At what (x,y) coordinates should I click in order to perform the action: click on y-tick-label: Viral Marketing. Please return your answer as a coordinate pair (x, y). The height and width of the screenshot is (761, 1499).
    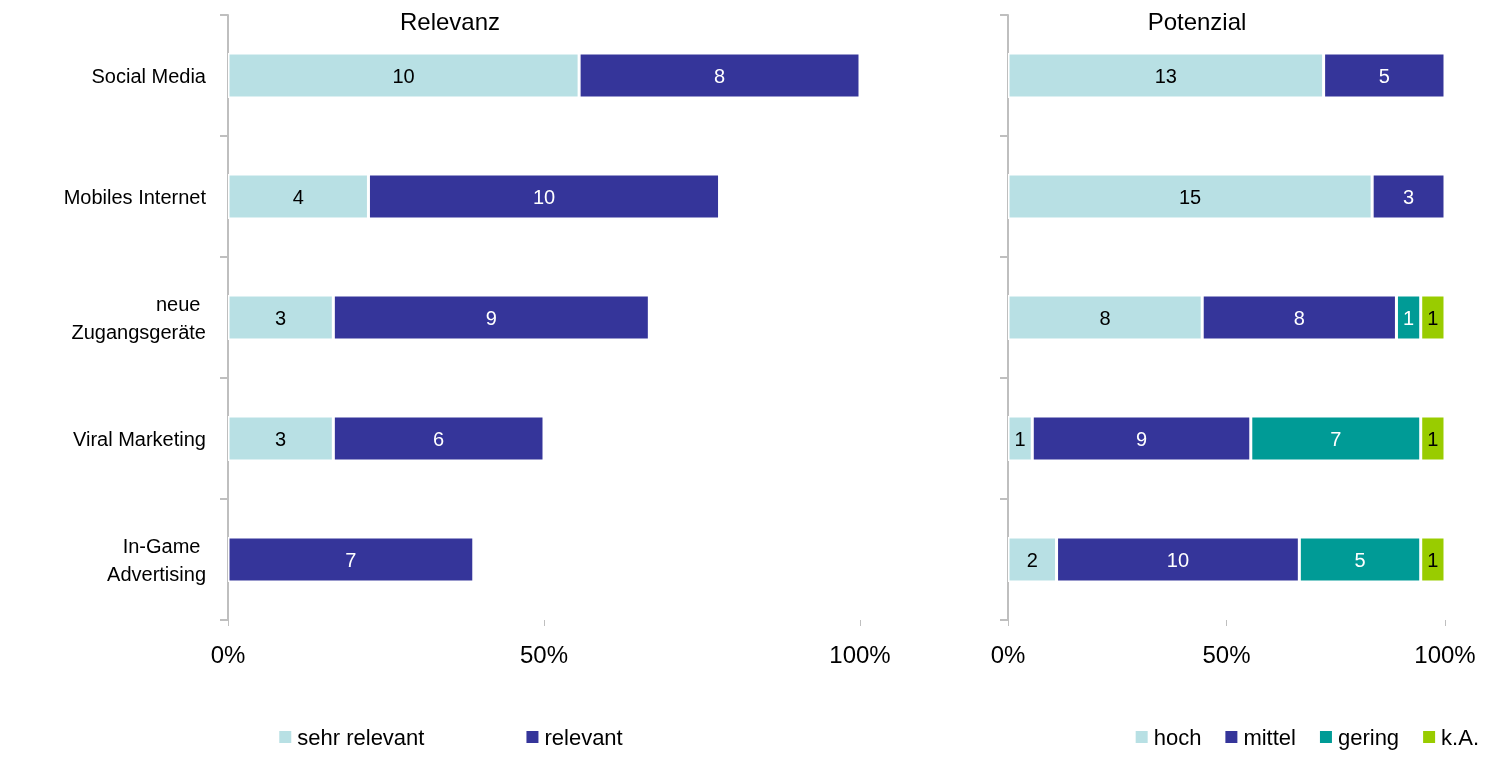
    Looking at the image, I should click on (139, 438).